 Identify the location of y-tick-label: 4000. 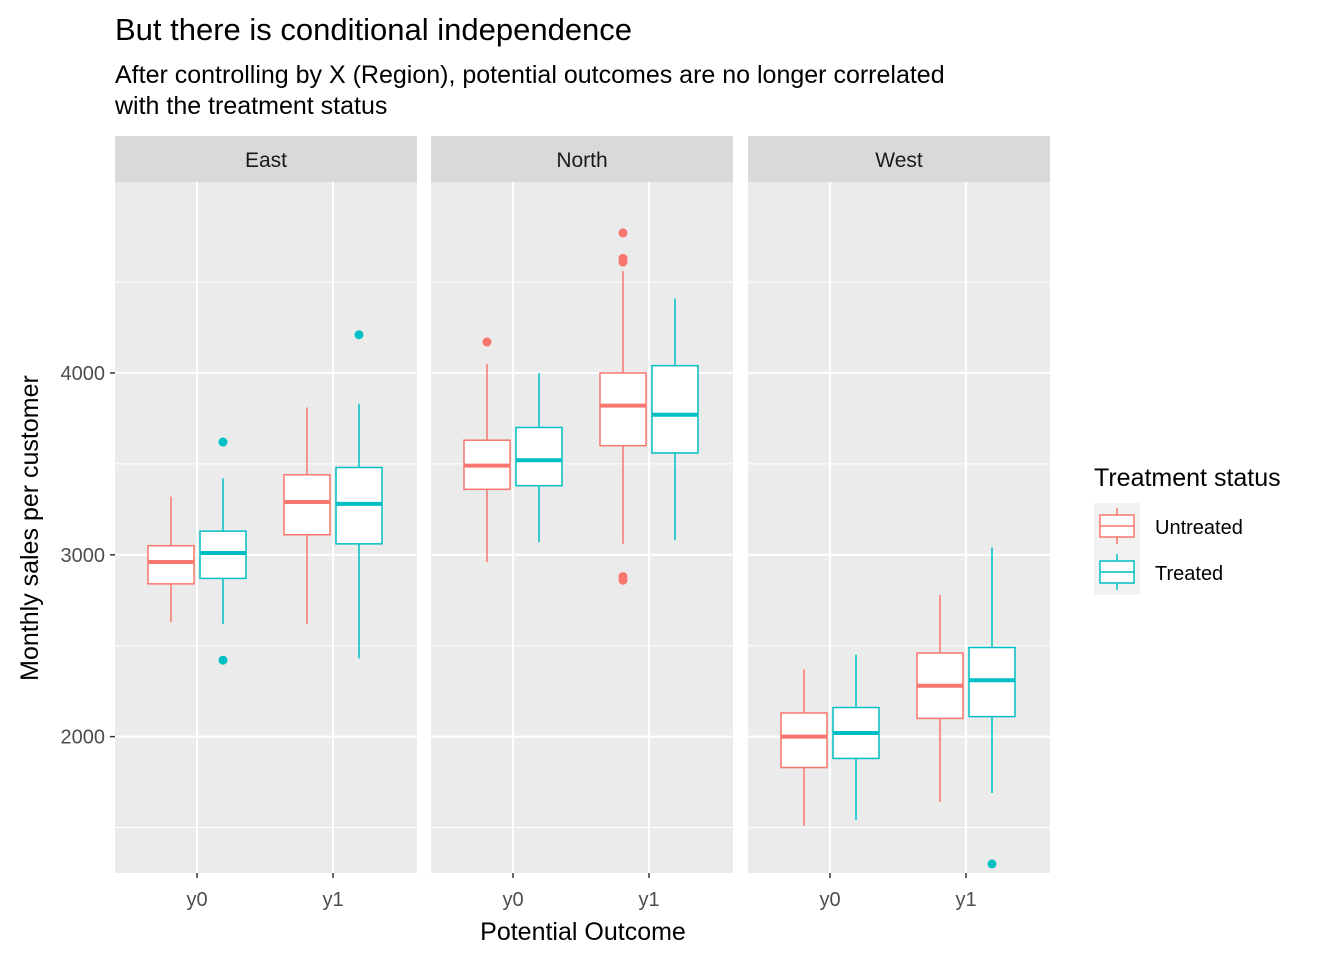
(83, 374).